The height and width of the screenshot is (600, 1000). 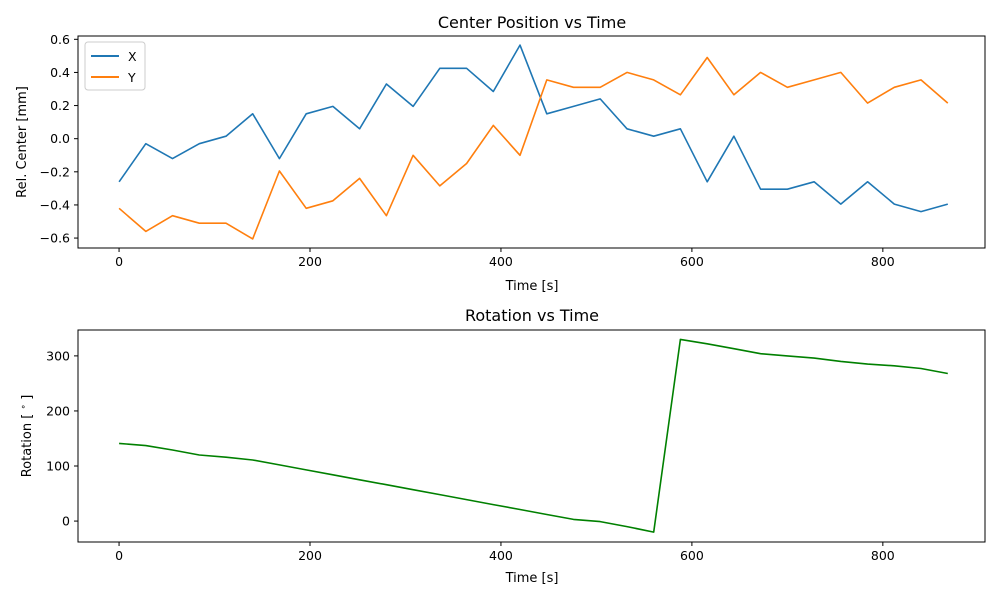 What do you see at coordinates (60, 39) in the screenshot?
I see `y-tick-label: 0.6` at bounding box center [60, 39].